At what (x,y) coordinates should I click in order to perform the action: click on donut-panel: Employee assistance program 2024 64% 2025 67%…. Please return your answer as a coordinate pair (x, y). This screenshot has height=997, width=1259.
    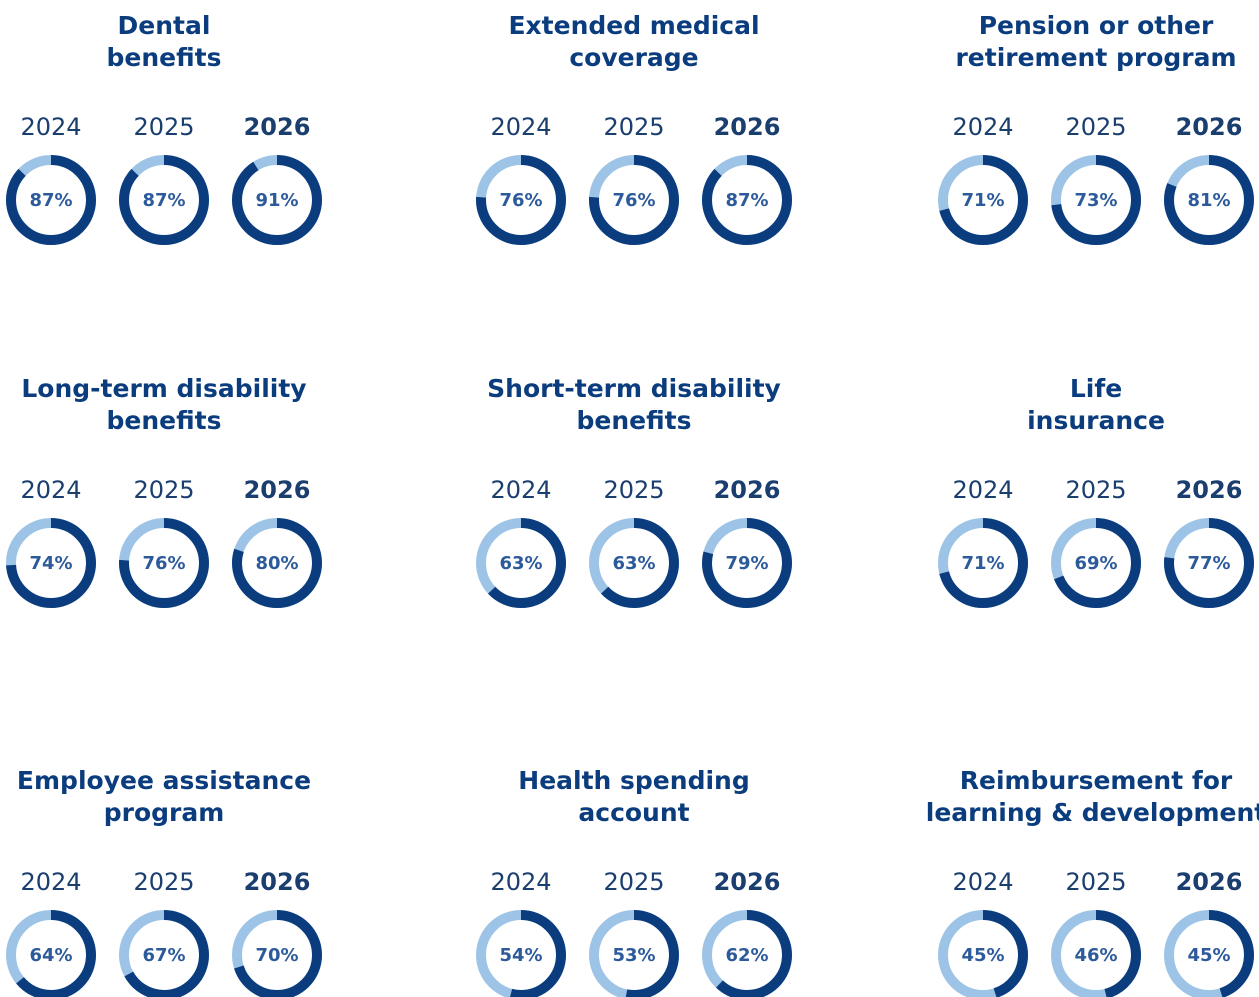
    Looking at the image, I should click on (164, 881).